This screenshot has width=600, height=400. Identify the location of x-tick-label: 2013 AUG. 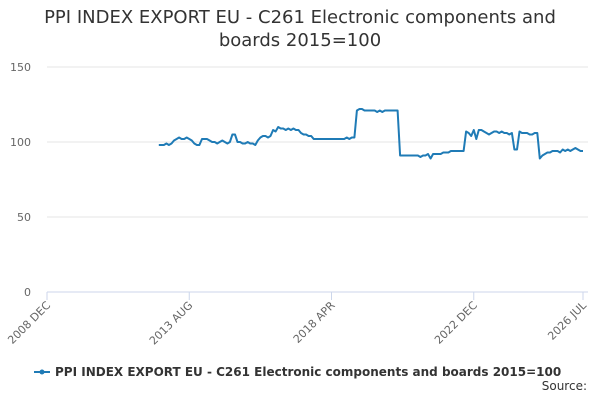
(171, 323).